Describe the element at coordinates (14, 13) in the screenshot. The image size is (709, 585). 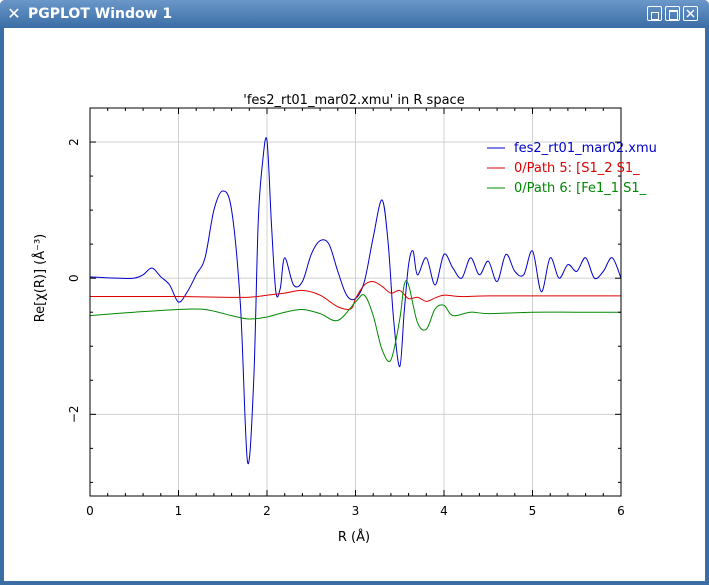
I see `app-icon: ✕` at that location.